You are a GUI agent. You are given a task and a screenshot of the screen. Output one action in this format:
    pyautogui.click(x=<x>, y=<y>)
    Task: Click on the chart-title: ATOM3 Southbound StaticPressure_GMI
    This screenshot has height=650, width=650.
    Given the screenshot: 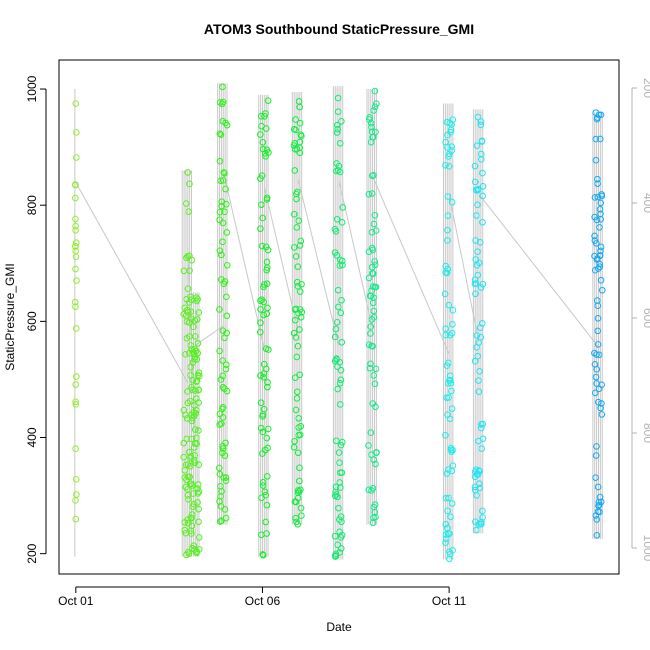 What is the action you would take?
    pyautogui.click(x=339, y=29)
    